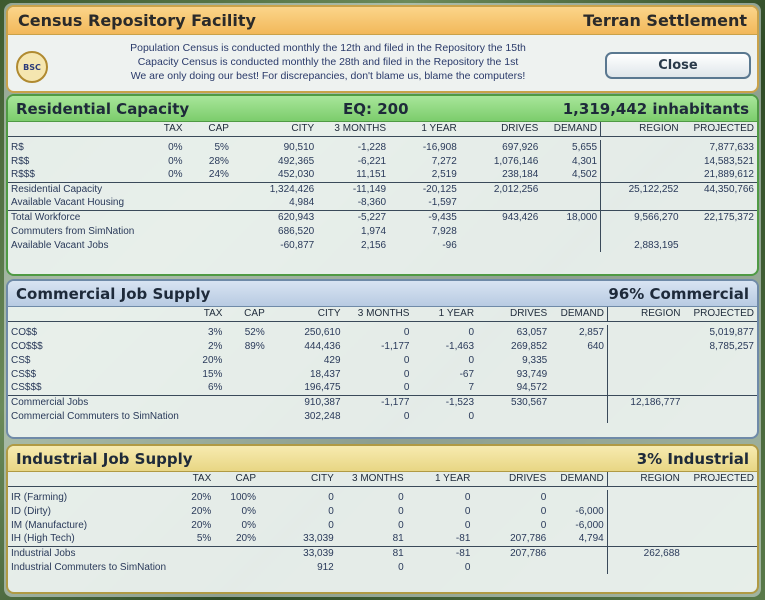 The image size is (765, 600). What do you see at coordinates (95, 401) in the screenshot?
I see `cell-label: Commercial Jobs` at bounding box center [95, 401].